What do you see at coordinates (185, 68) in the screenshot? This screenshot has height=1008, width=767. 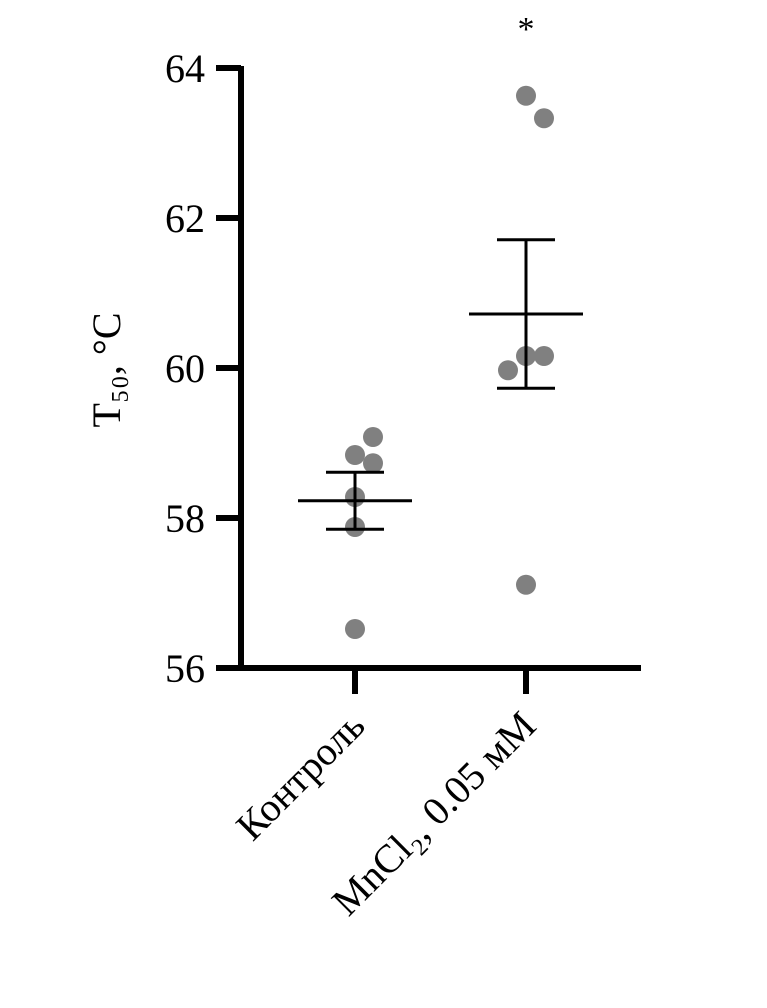 I see `y-tick-label: 64` at bounding box center [185, 68].